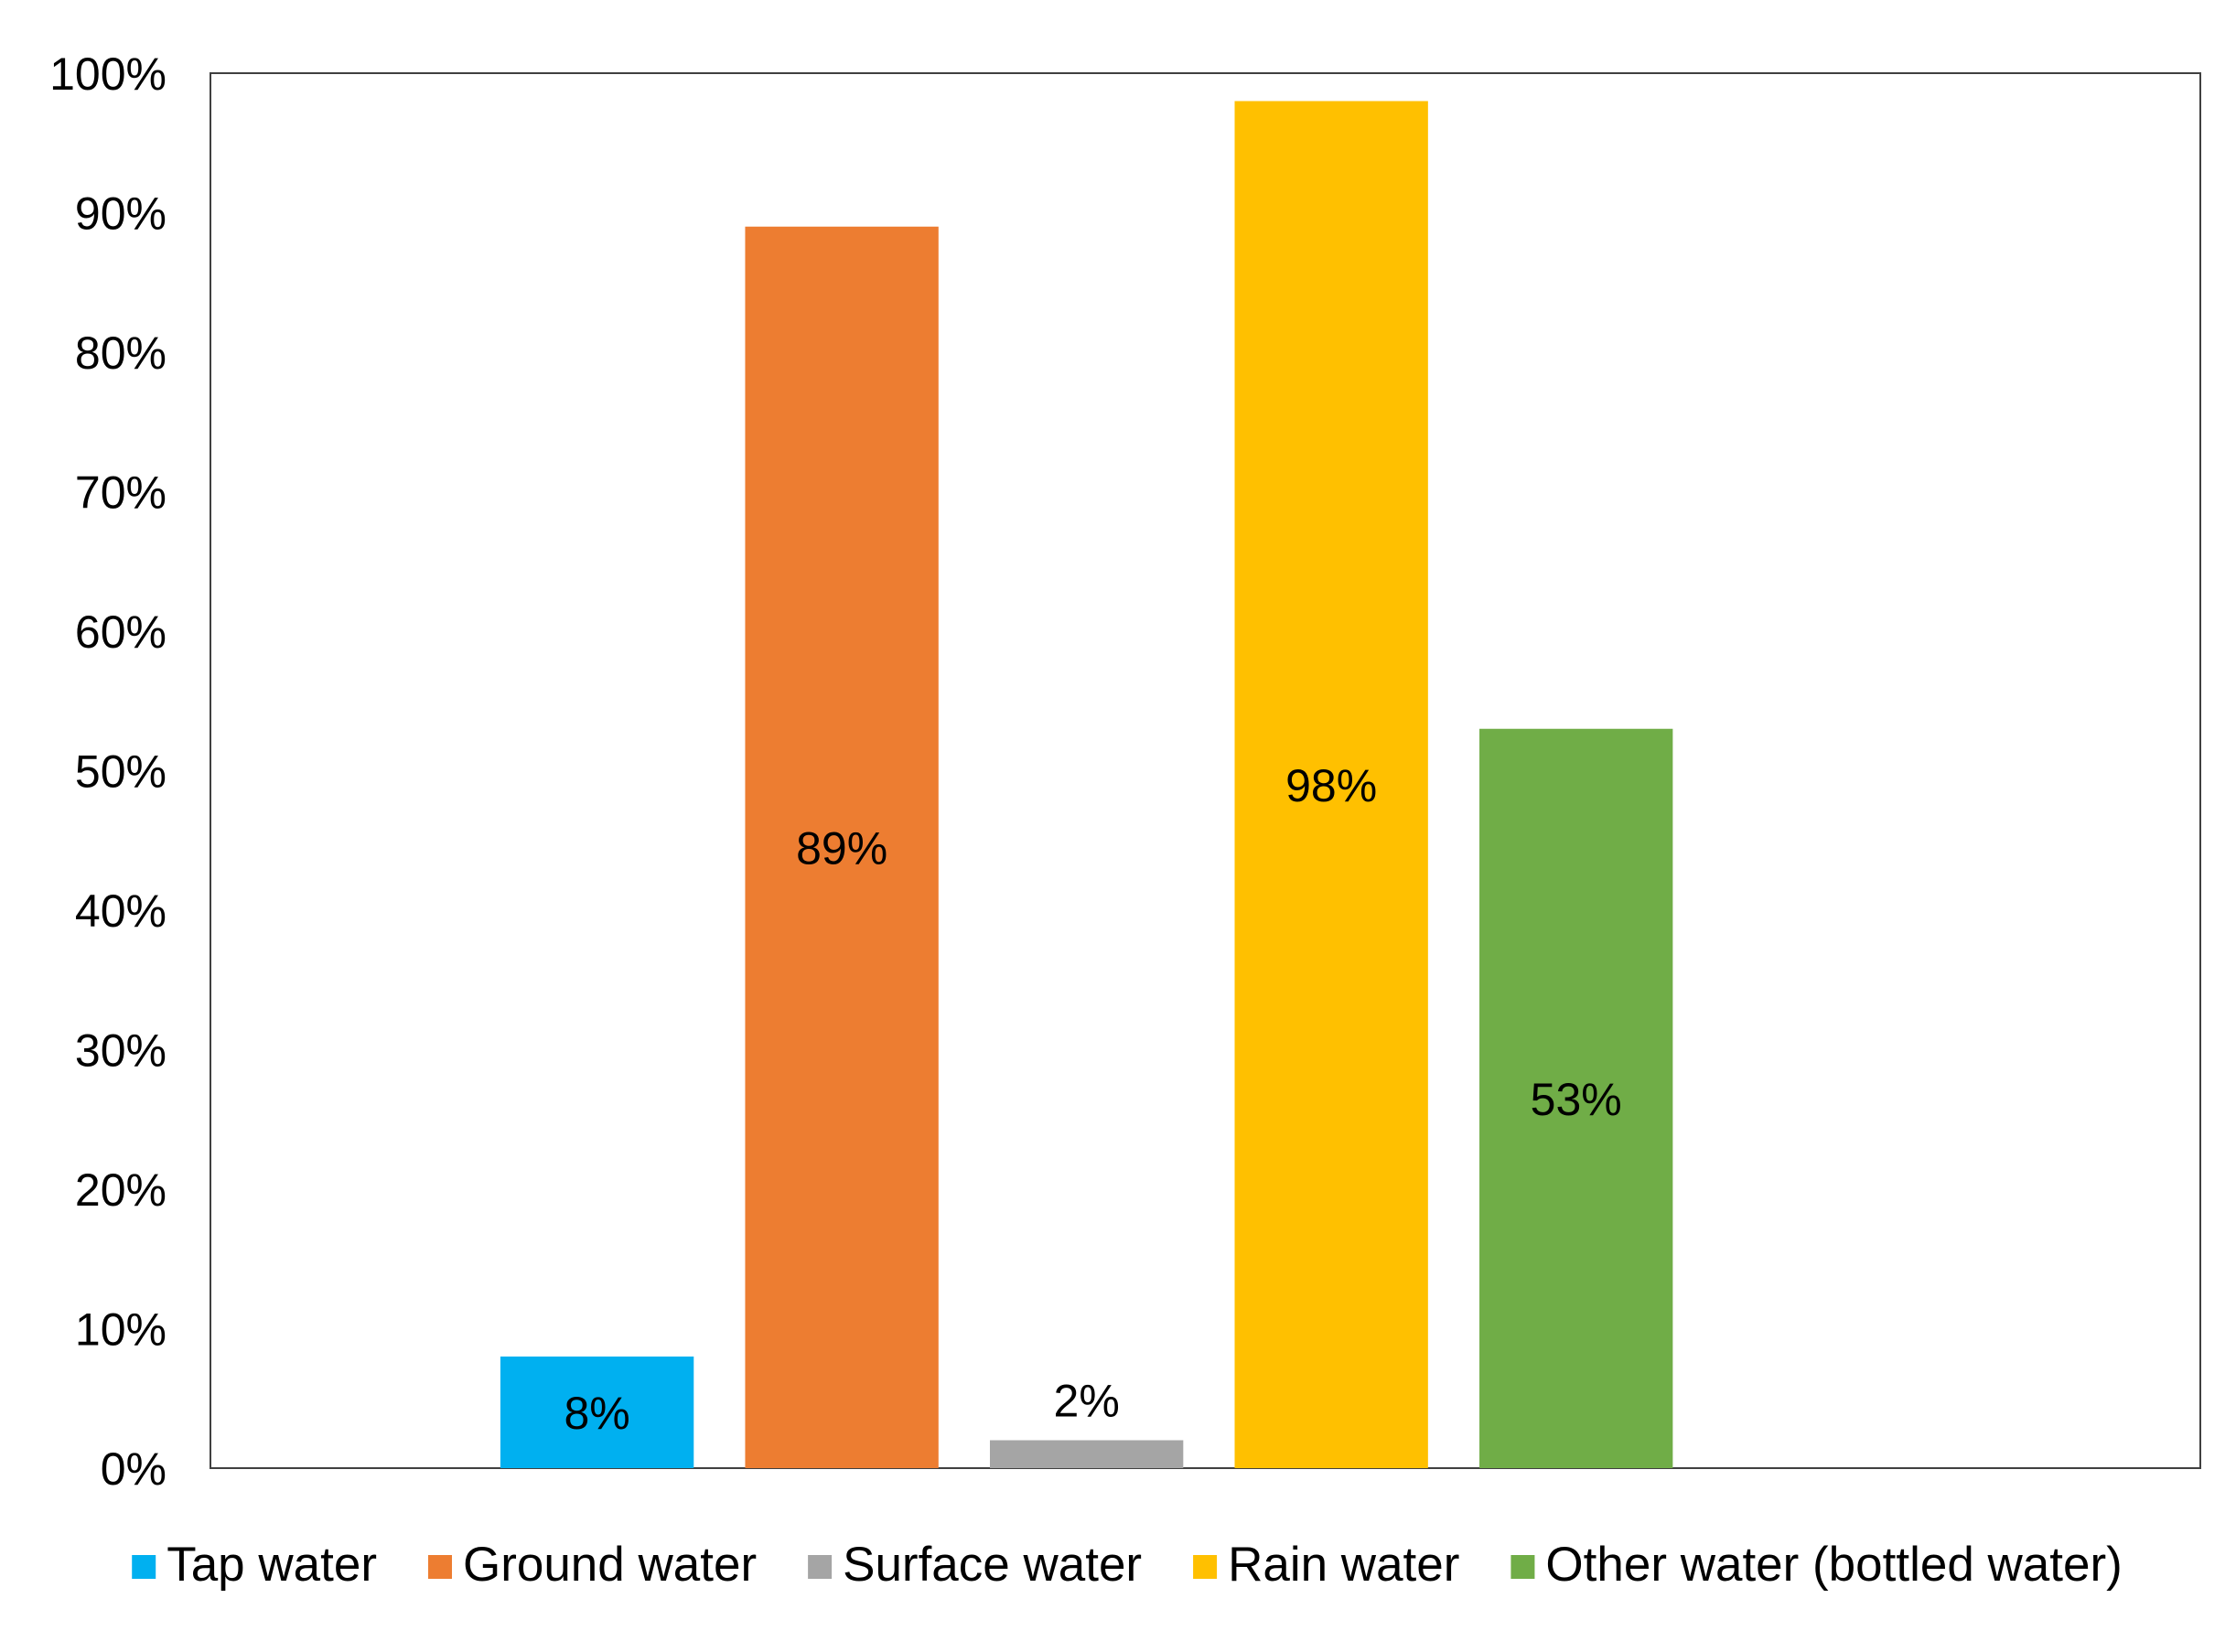 The height and width of the screenshot is (1652, 2236). I want to click on y-tick-label: 60%, so click(121, 632).